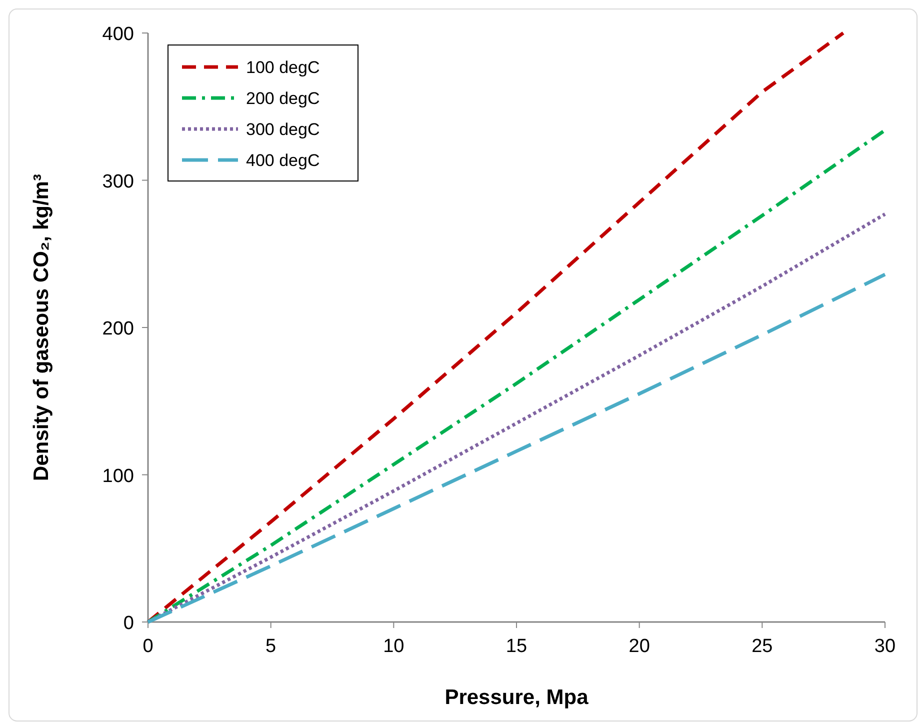  Describe the element at coordinates (517, 646) in the screenshot. I see `x-tick-label: 15` at that location.